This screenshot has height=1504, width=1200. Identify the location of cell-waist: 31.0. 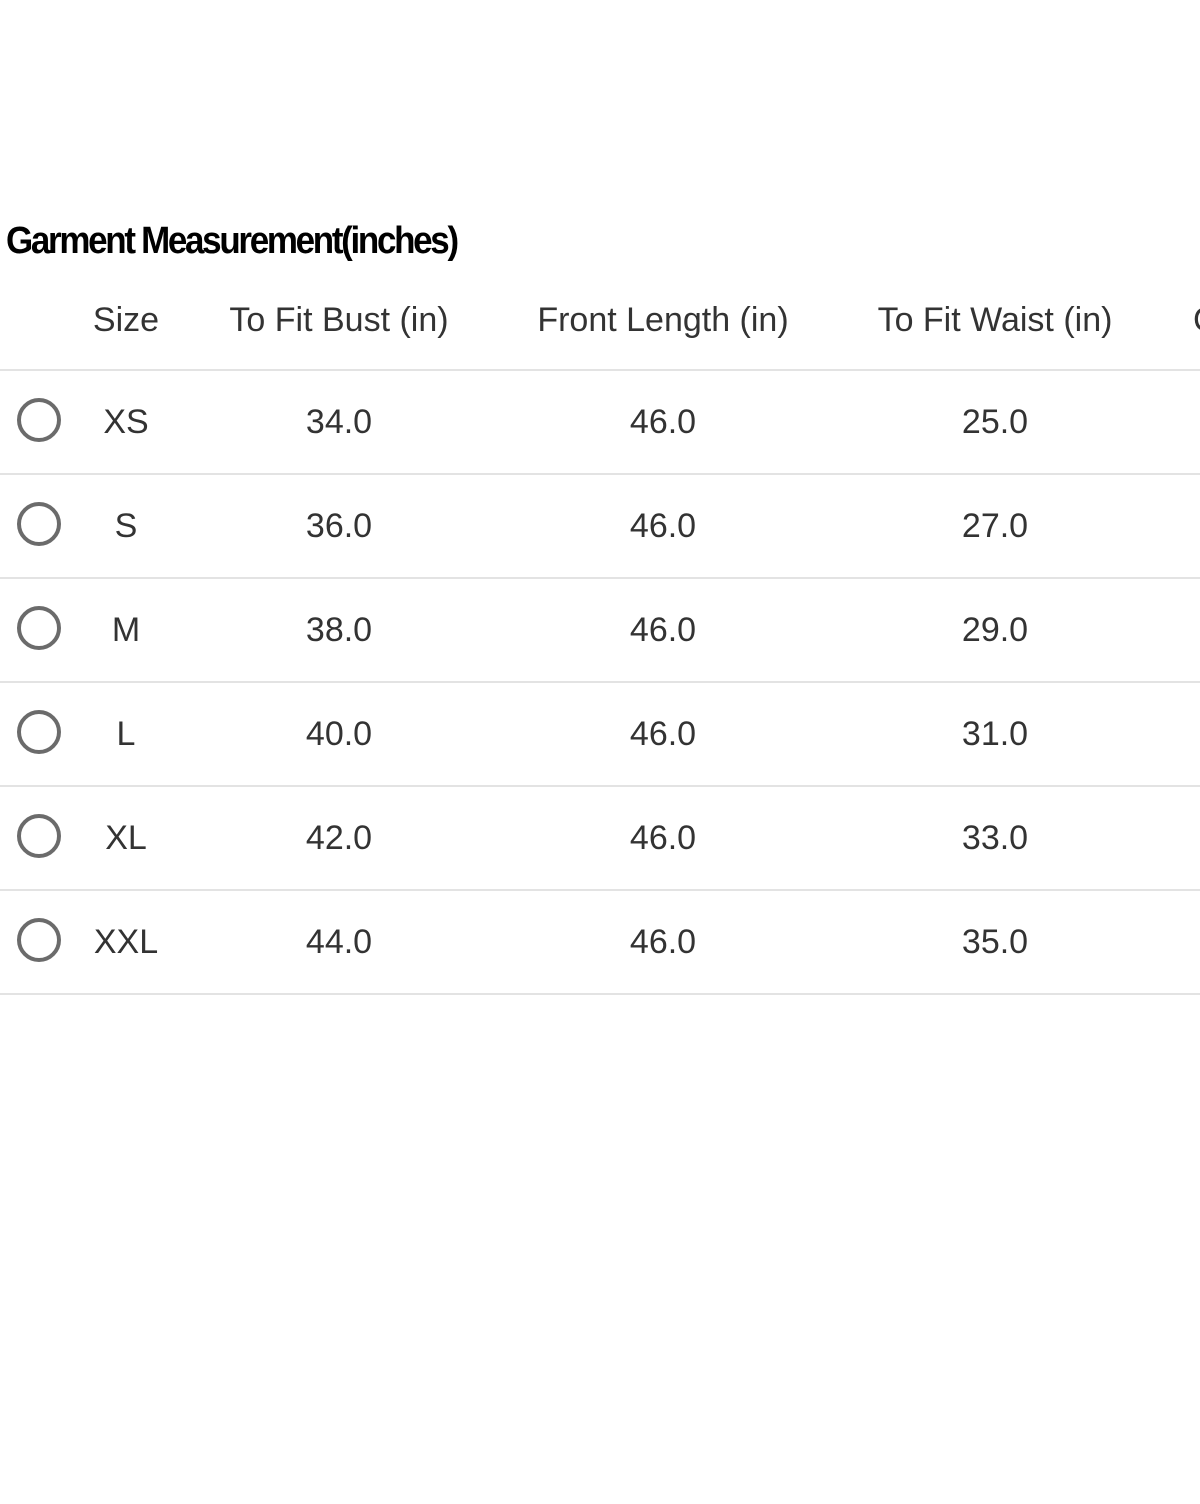
(995, 734).